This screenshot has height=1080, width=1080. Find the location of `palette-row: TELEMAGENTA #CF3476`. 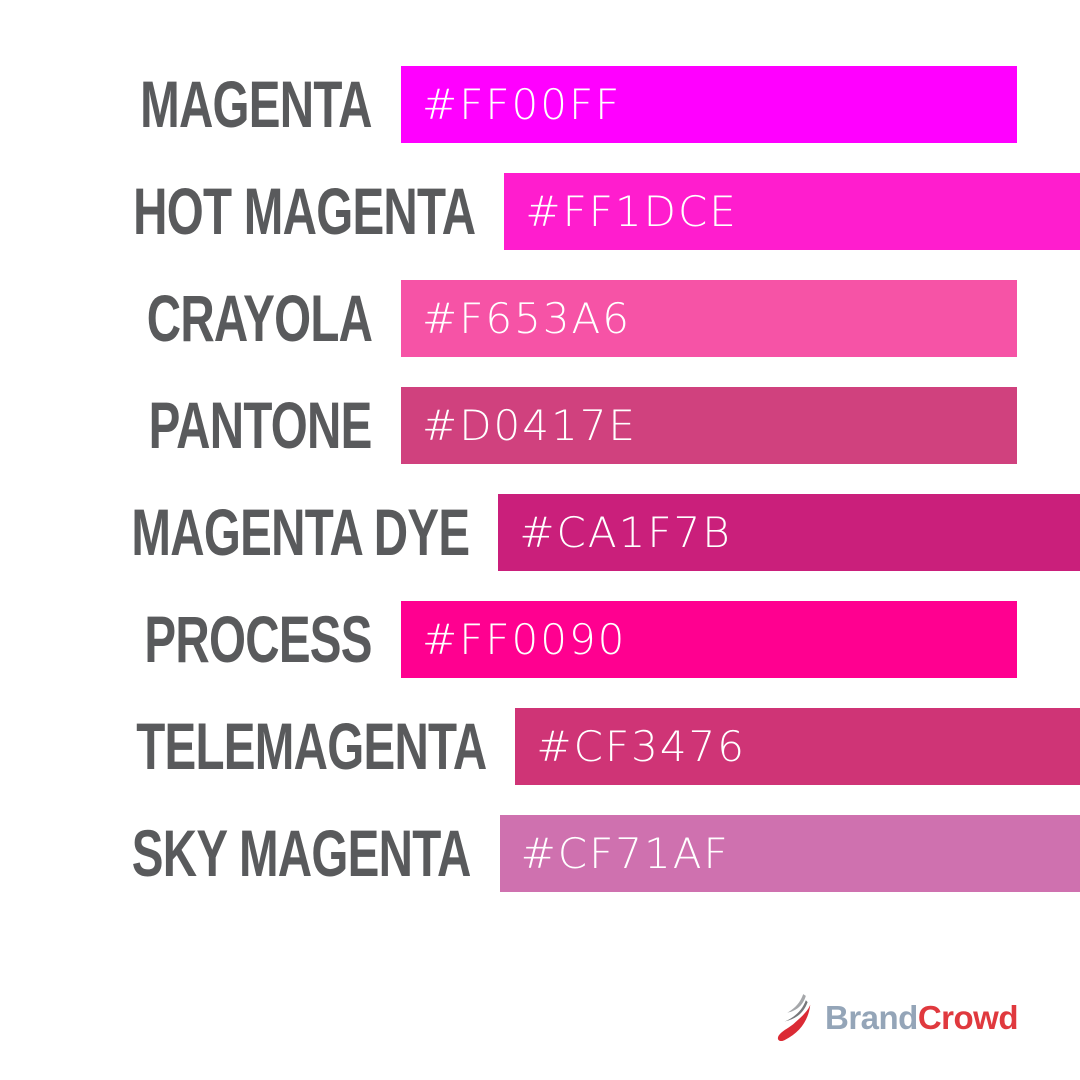

palette-row: TELEMAGENTA #CF3476 is located at coordinates (540, 746).